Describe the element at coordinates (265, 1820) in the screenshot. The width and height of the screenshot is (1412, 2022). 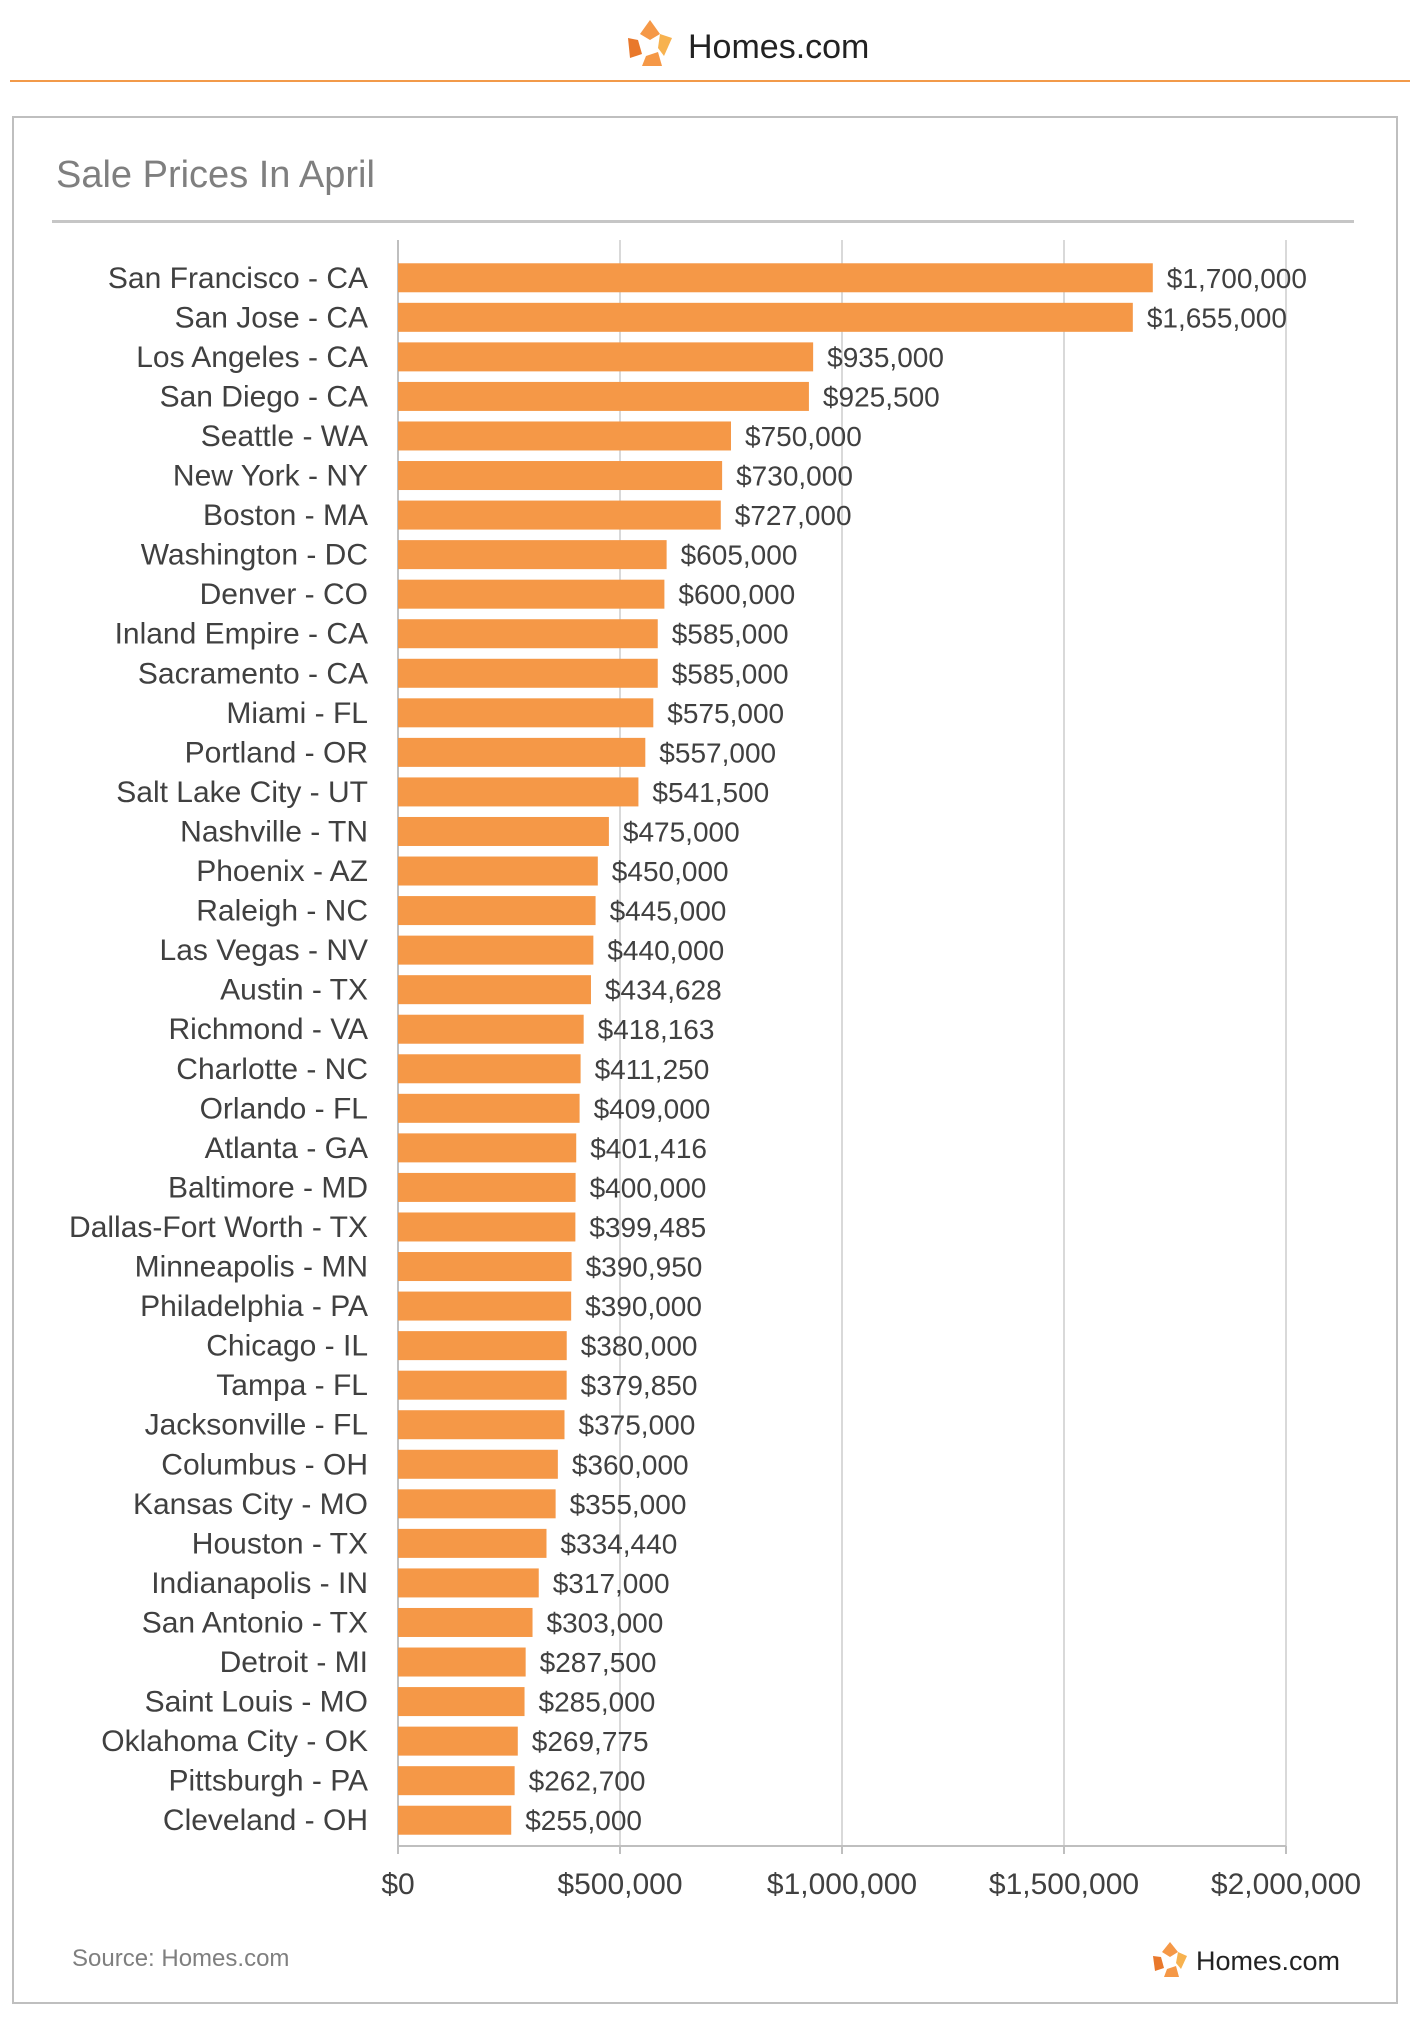
I see `category-label: Cleveland - OH` at that location.